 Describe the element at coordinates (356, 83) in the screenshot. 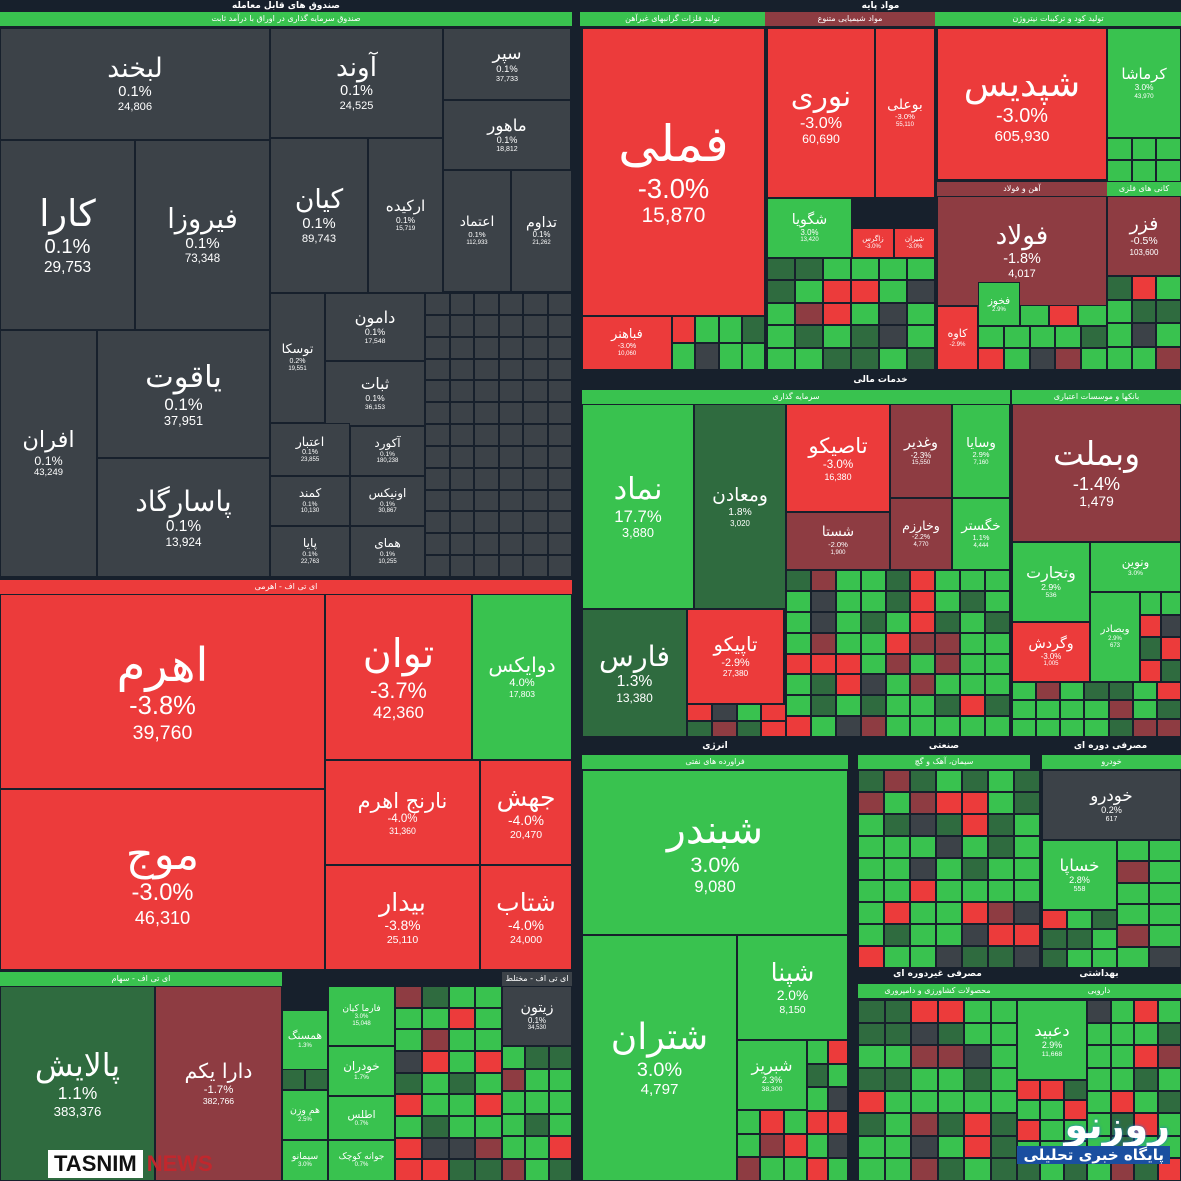

I see `stock-tile: آوند 0.1% 24,525` at that location.